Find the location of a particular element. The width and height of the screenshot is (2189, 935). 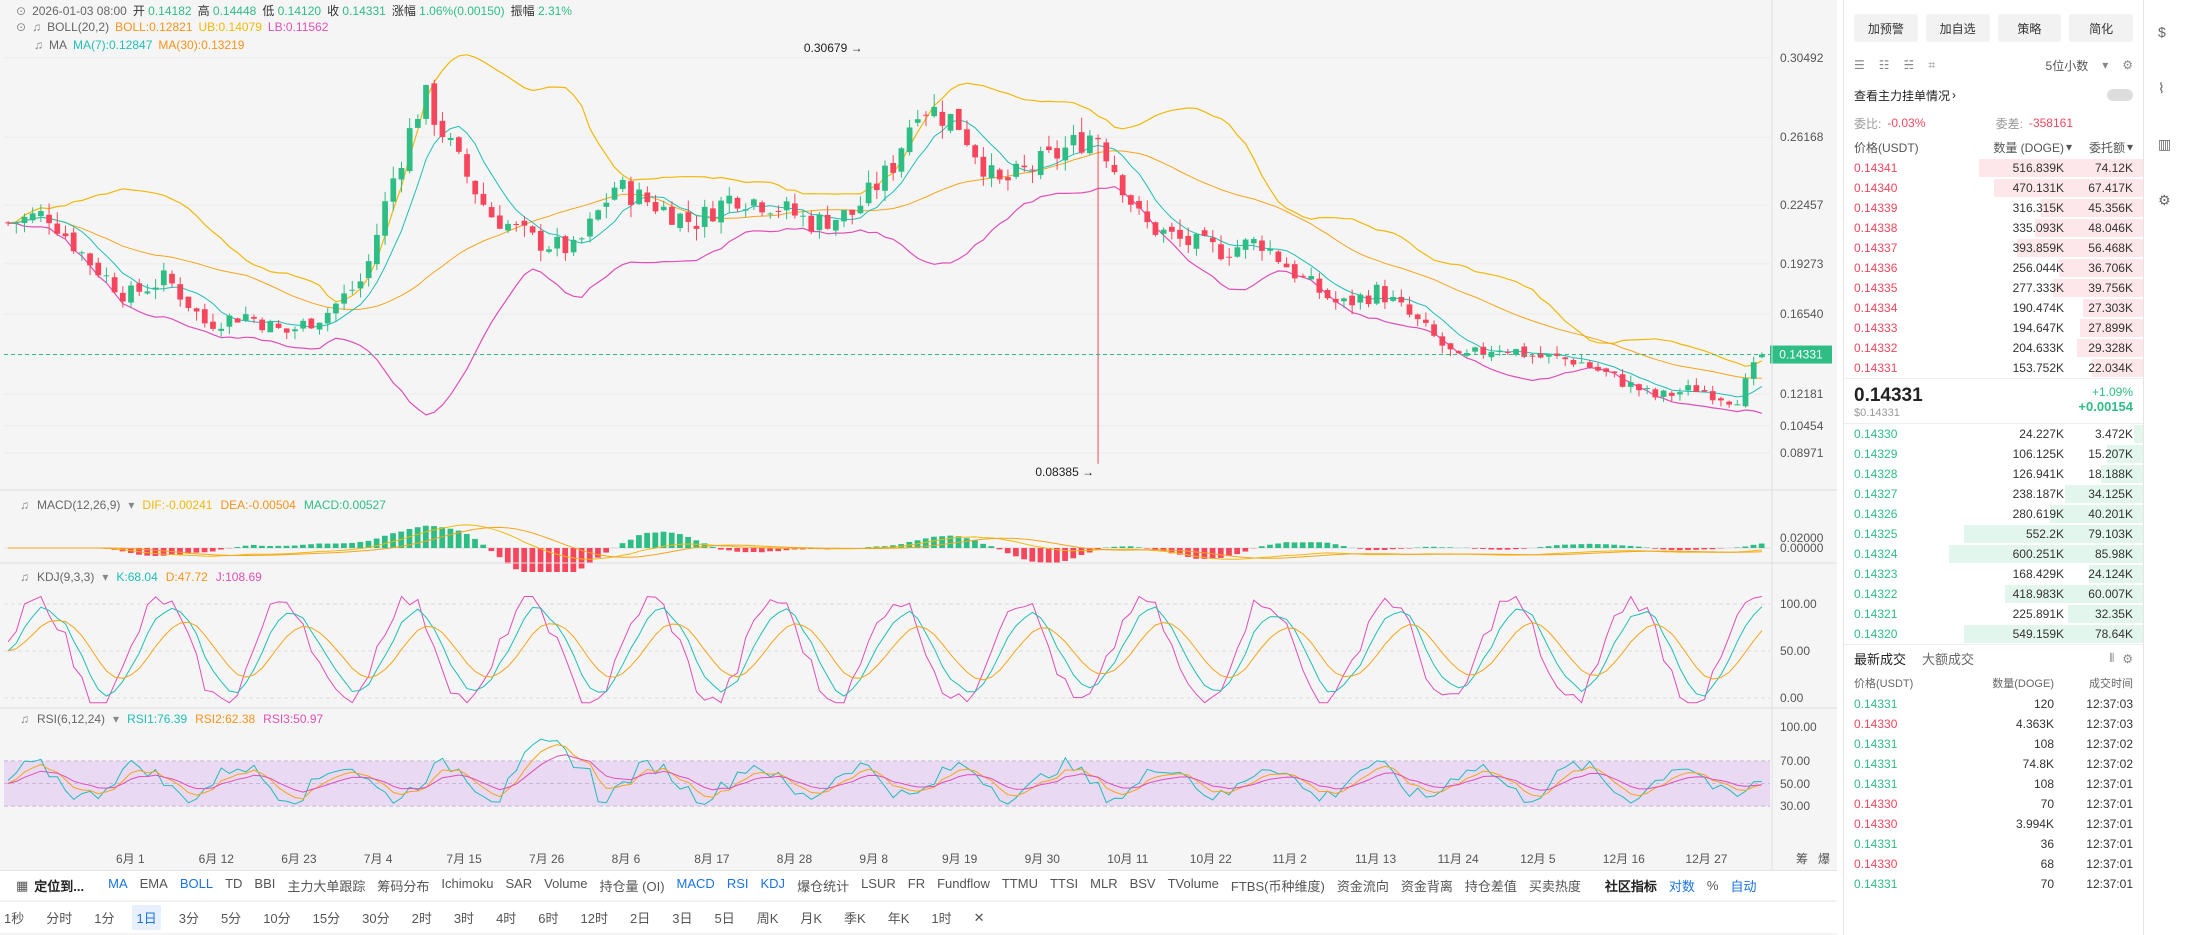

indicator-tab: FTBS(币种维度) is located at coordinates (1277, 886).